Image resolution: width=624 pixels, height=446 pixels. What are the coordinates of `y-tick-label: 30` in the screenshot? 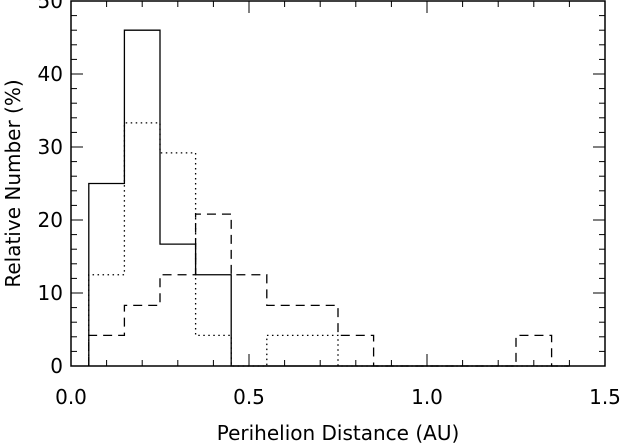 It's located at (50, 147).